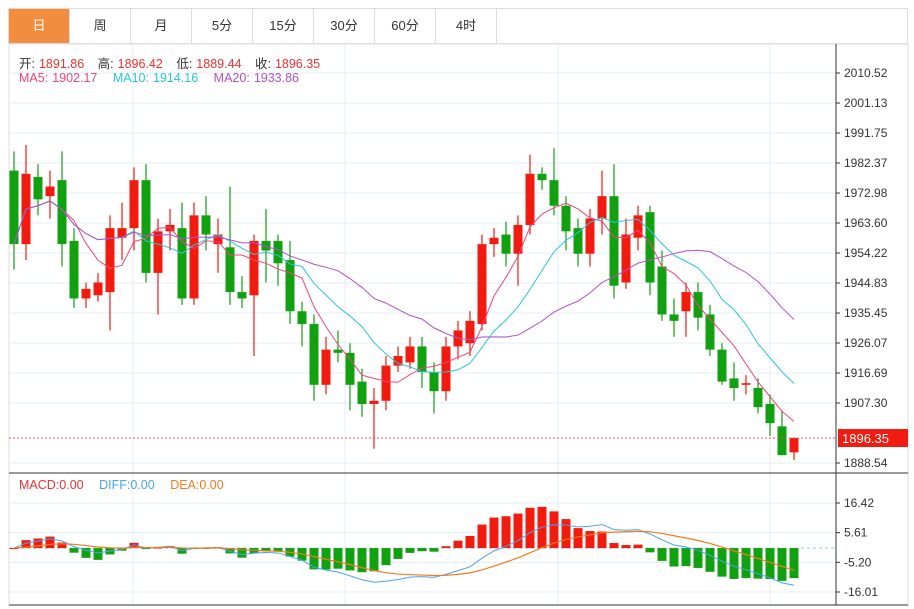 Image resolution: width=914 pixels, height=609 pixels. What do you see at coordinates (219, 64) in the screenshot?
I see `low-value: 1889.44` at bounding box center [219, 64].